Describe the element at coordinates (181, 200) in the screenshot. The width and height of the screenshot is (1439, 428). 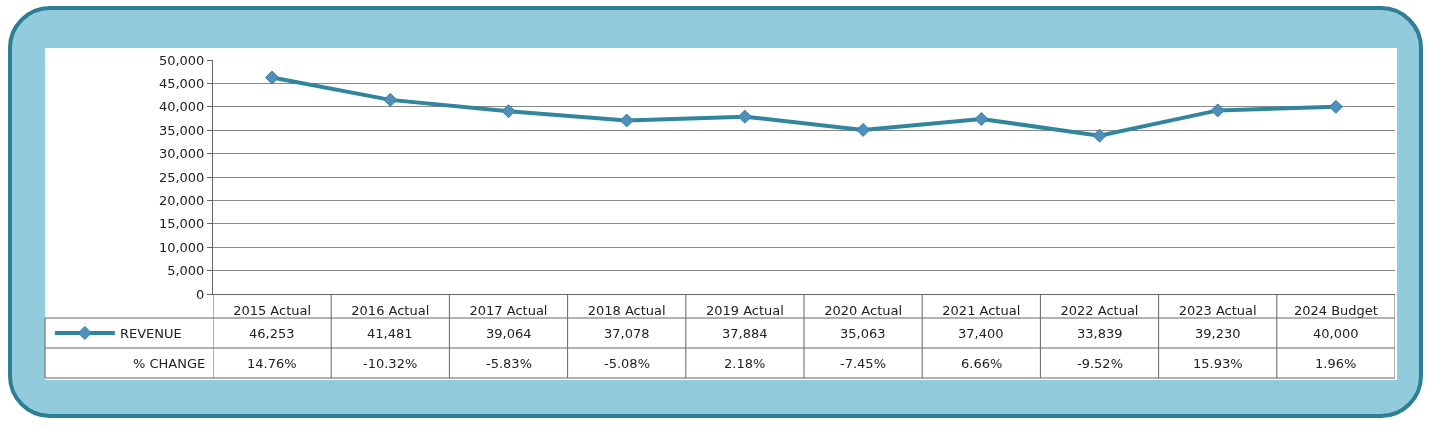
I see `y-tick-label: 20,000` at that location.